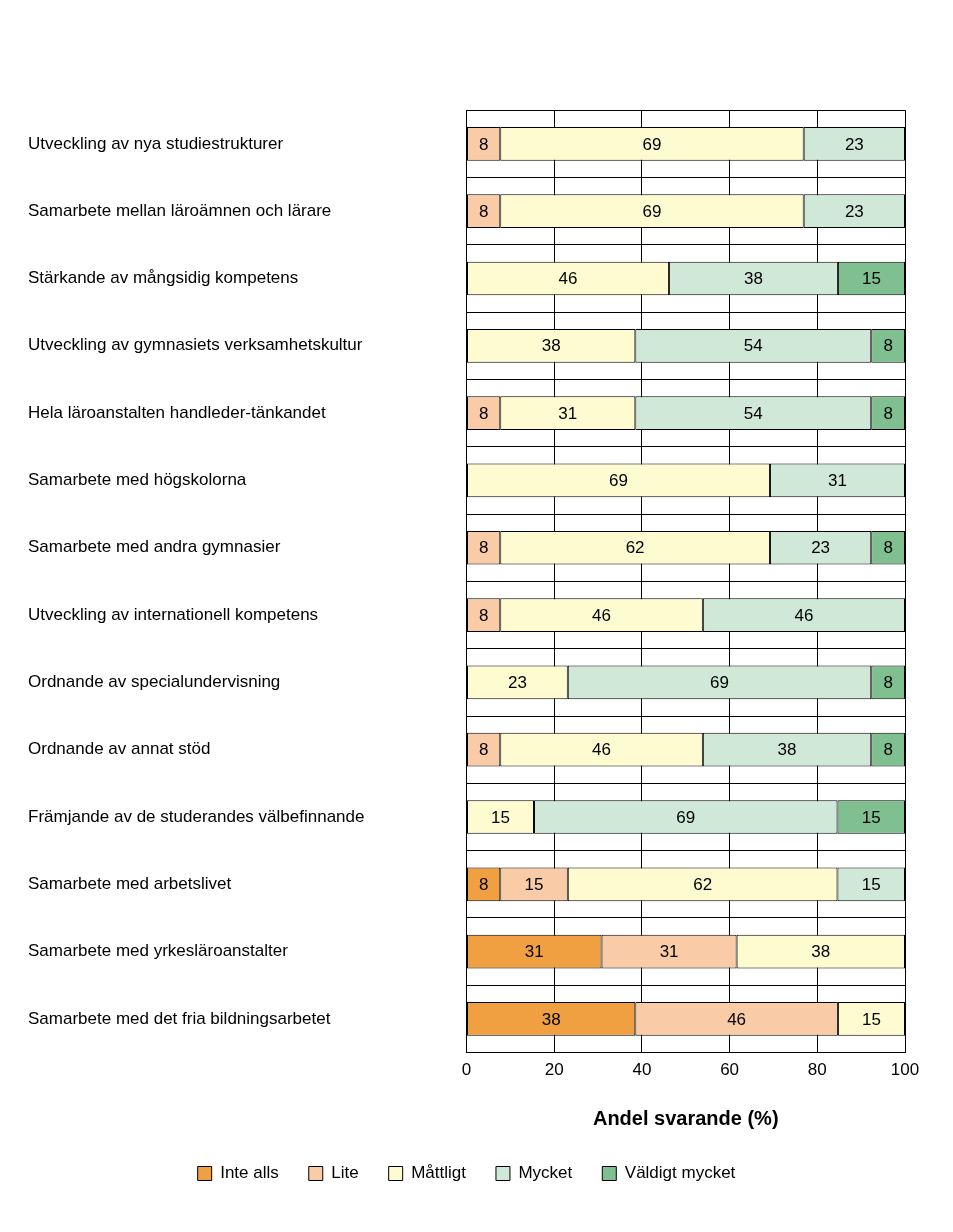 The width and height of the screenshot is (953, 1232). What do you see at coordinates (137, 480) in the screenshot?
I see `y-tick-label: Samarbete med högskolorna` at bounding box center [137, 480].